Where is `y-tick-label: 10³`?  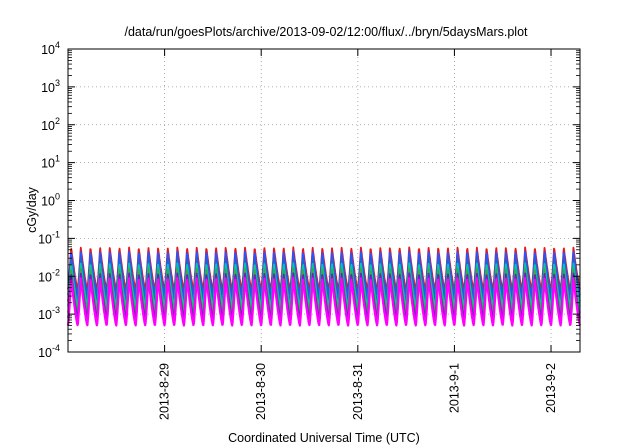 y-tick-label: 10³ is located at coordinates (50, 86).